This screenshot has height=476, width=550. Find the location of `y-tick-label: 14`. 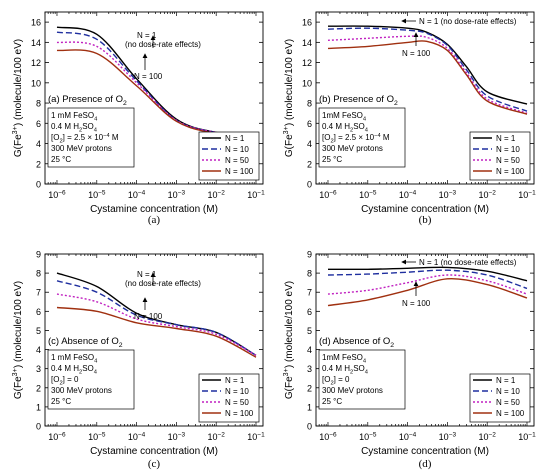

y-tick-label: 14 is located at coordinates (307, 43).